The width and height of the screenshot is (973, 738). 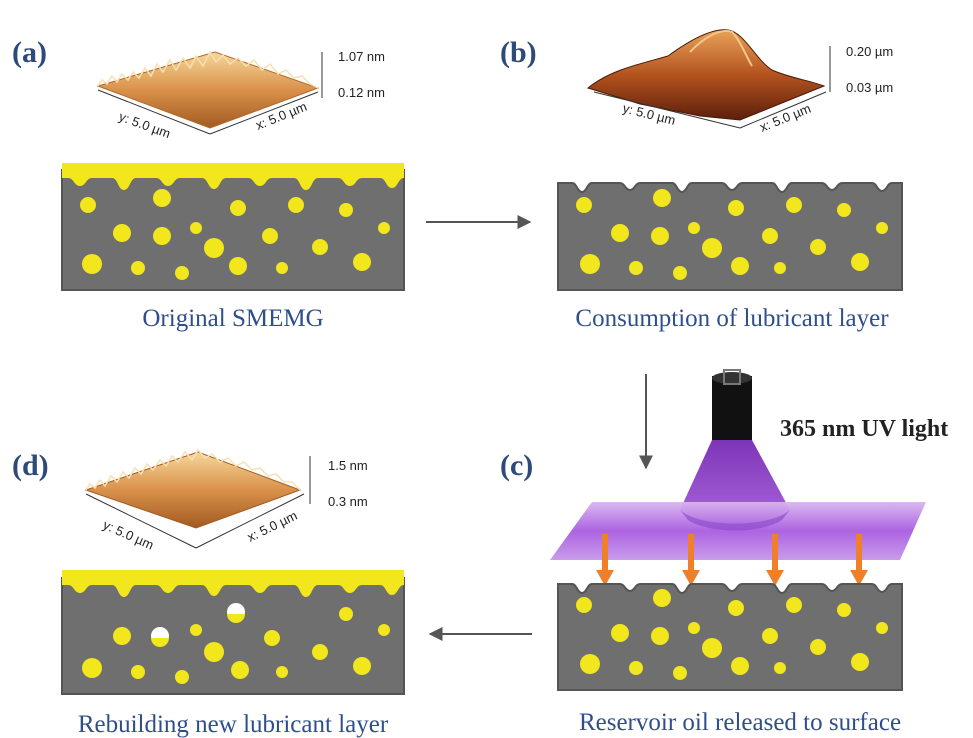 What do you see at coordinates (735, 446) in the screenshot?
I see `uv-lamp` at bounding box center [735, 446].